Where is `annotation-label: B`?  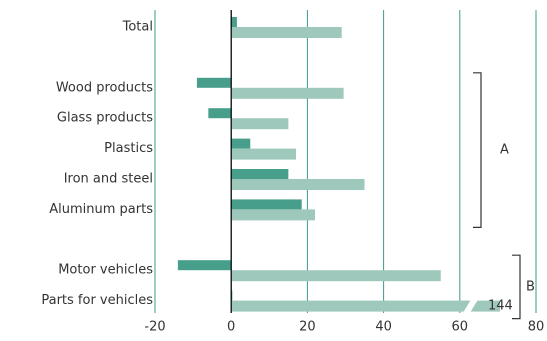 annotation-label: B is located at coordinates (530, 286).